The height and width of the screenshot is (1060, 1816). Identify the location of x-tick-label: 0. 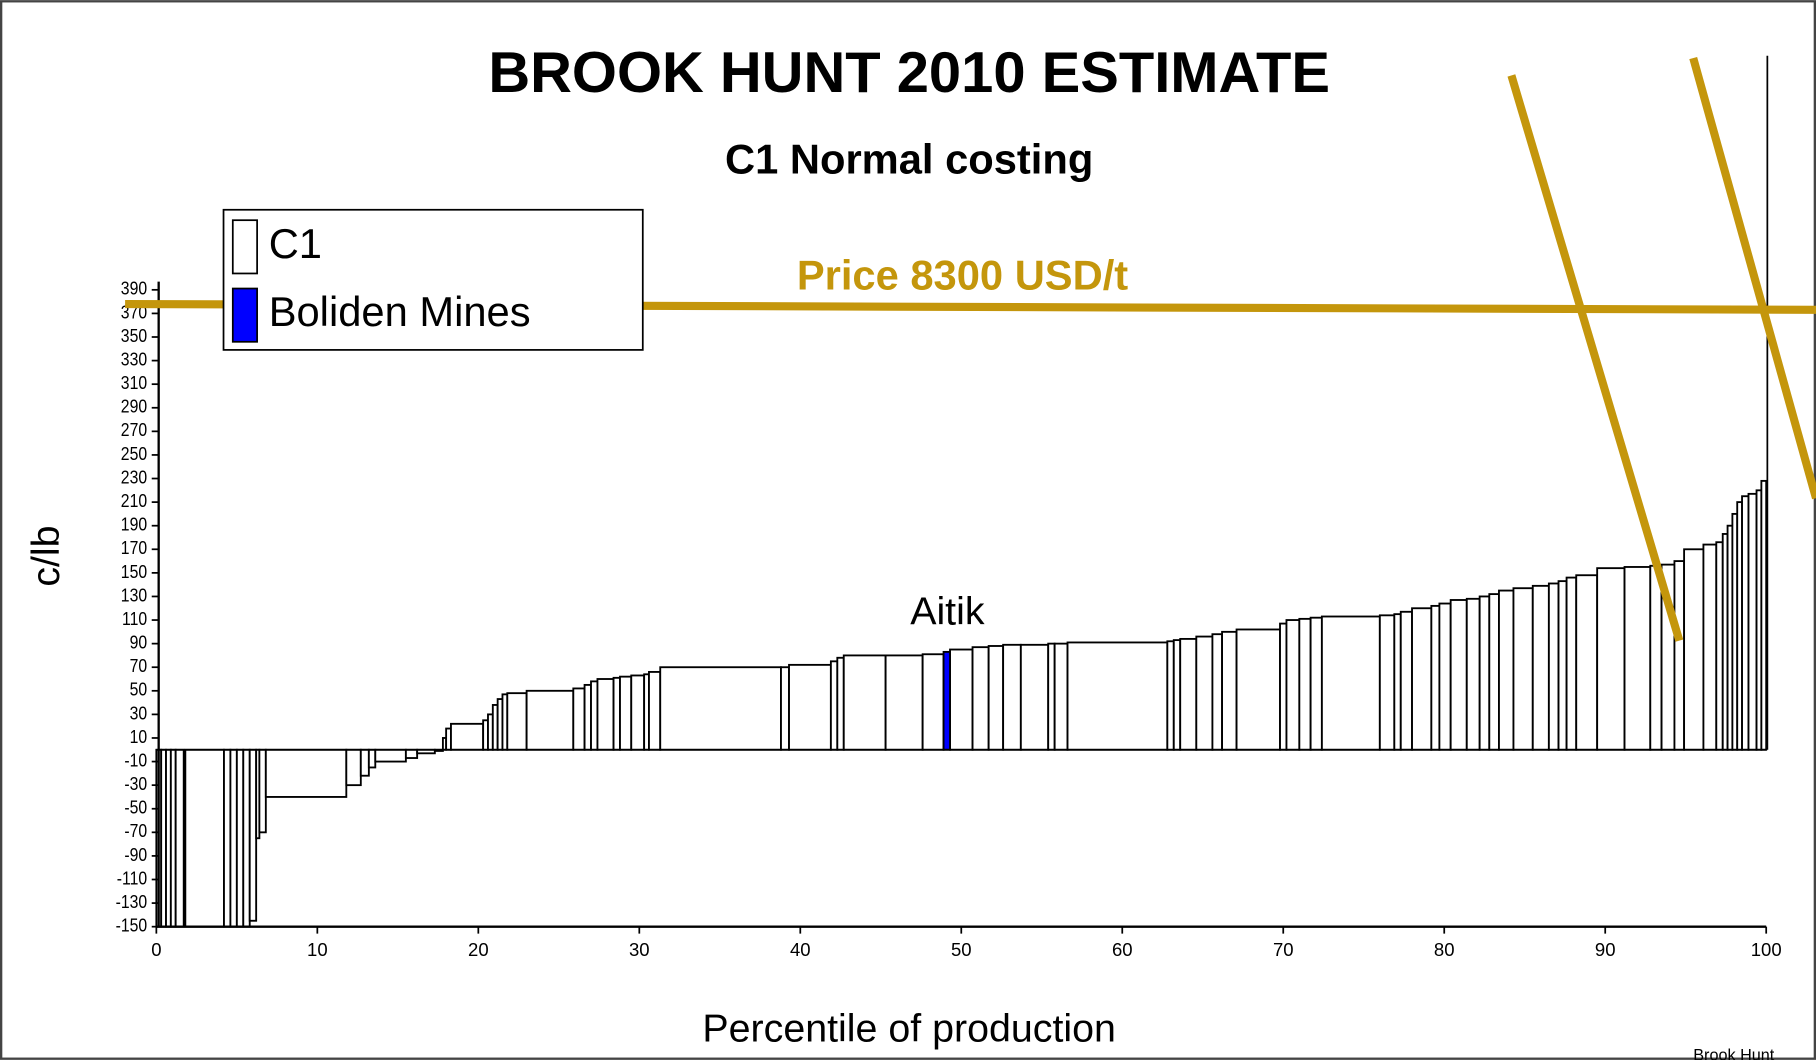
(156, 949).